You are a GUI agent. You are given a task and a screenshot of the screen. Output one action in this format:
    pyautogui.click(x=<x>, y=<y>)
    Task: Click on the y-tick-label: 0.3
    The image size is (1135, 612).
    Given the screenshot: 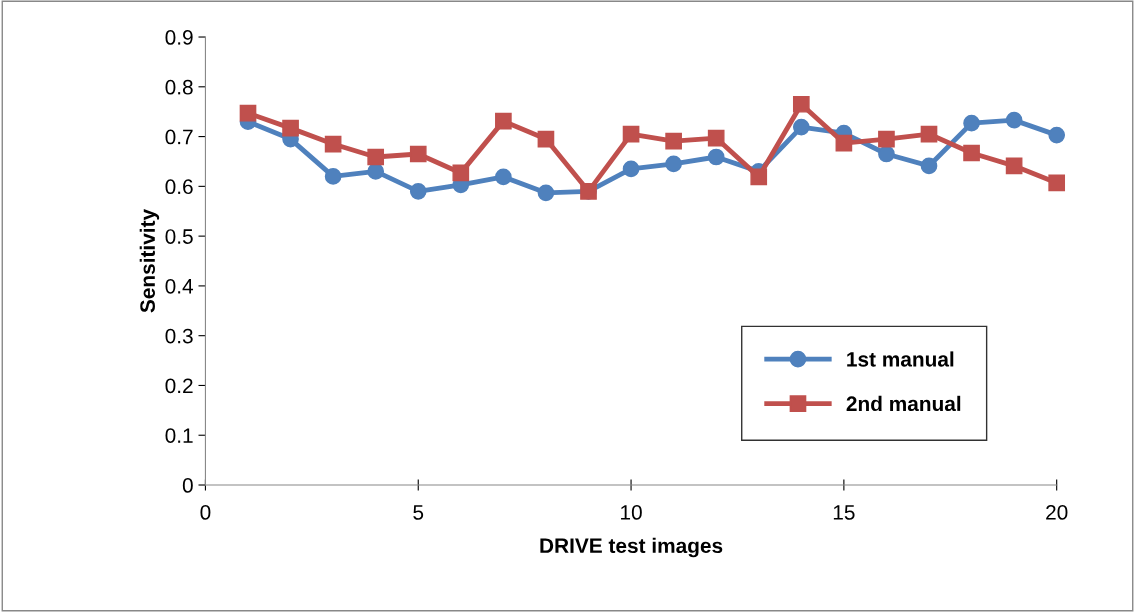 What is the action you would take?
    pyautogui.click(x=179, y=336)
    